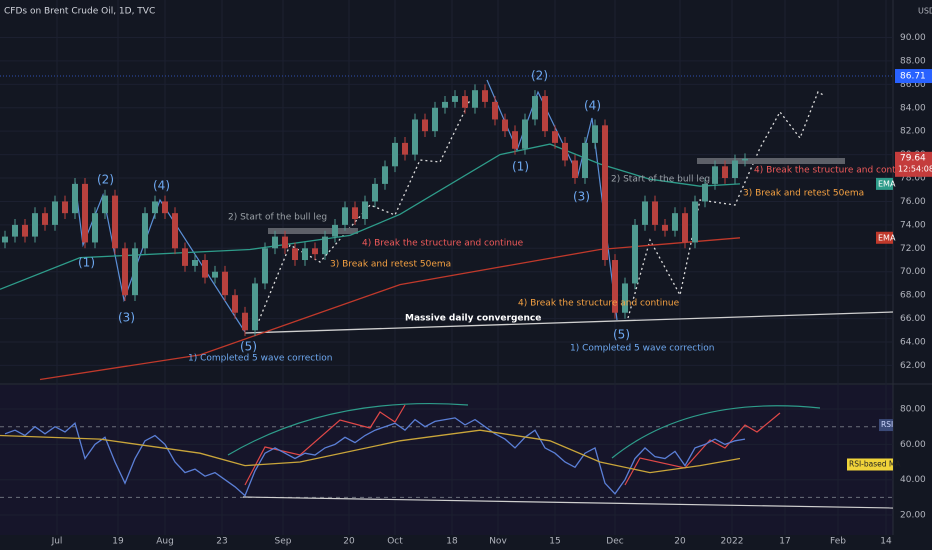  Describe the element at coordinates (913, 366) in the screenshot. I see `y-tick-label: 62.00` at that location.